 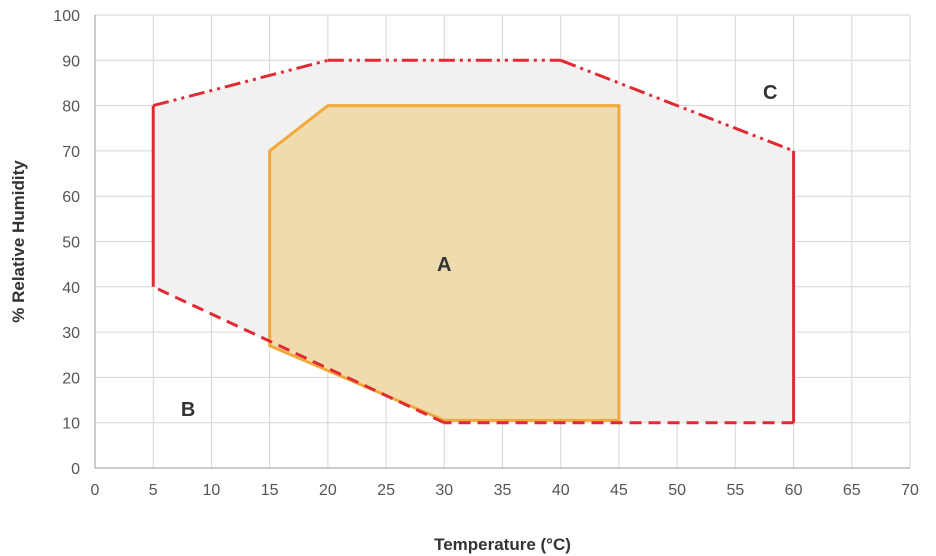 I want to click on region-label-a: A, so click(x=444, y=265).